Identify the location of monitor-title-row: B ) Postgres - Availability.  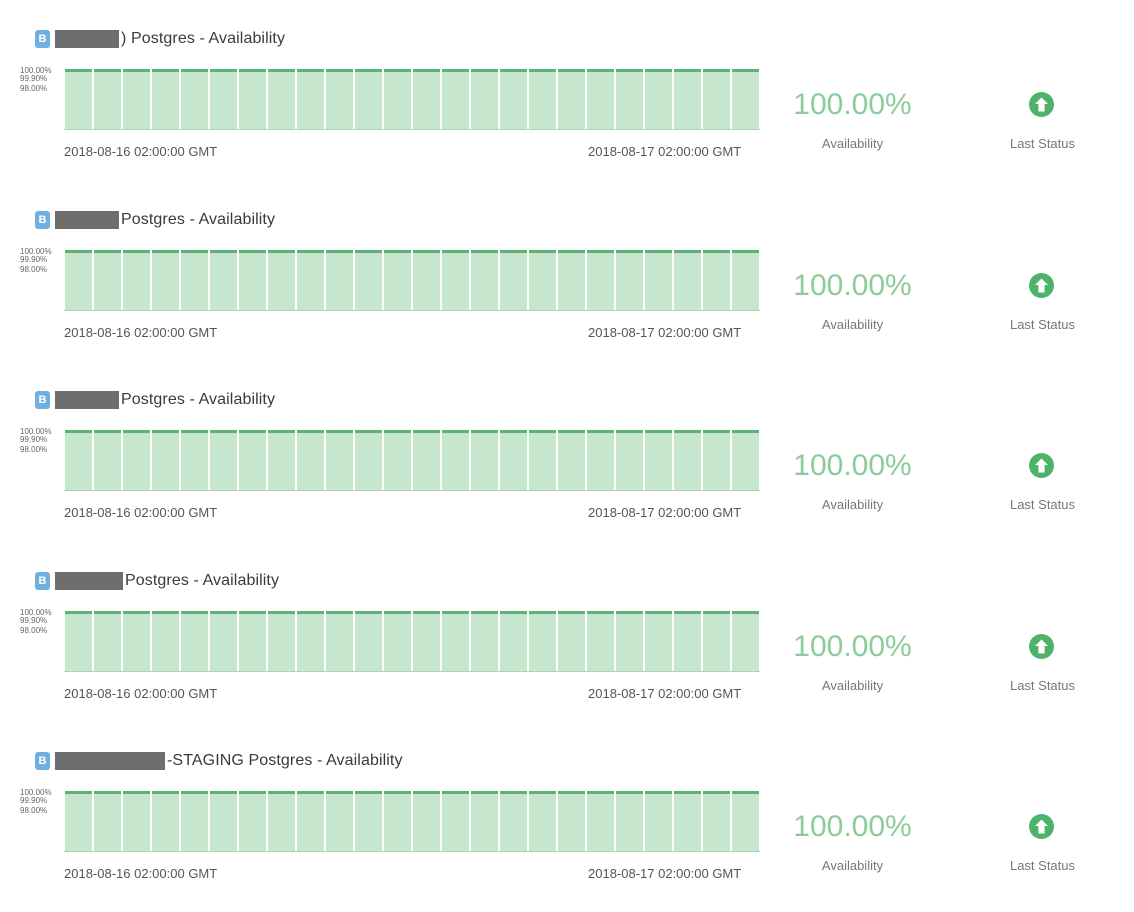
(160, 39).